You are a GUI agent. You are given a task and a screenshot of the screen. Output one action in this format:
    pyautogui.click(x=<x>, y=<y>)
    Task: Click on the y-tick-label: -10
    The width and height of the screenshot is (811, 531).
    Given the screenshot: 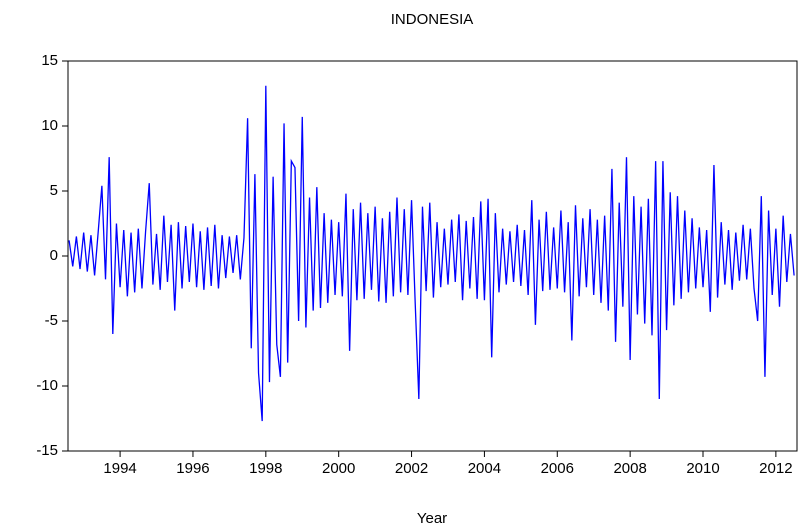 What is the action you would take?
    pyautogui.click(x=47, y=385)
    